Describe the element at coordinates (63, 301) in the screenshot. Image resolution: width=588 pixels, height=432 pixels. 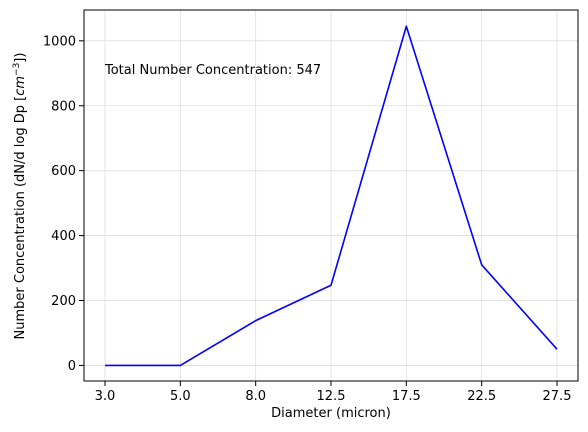
I see `y-tick-label: 200` at that location.